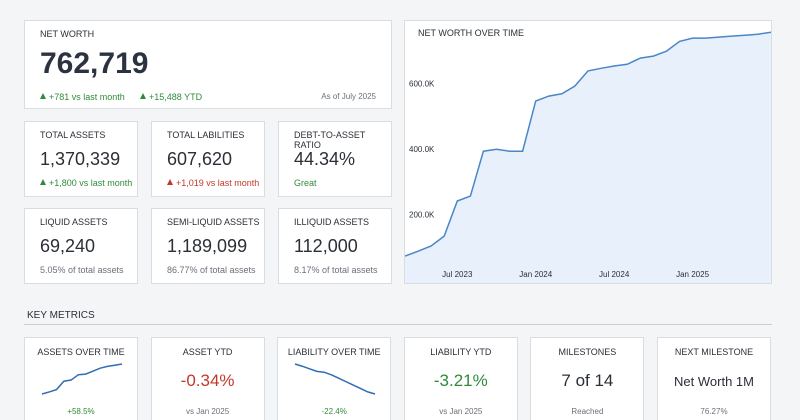 This screenshot has height=420, width=800. What do you see at coordinates (330, 140) in the screenshot?
I see `card-label: DEBT-TO-ASSET RATIO` at bounding box center [330, 140].